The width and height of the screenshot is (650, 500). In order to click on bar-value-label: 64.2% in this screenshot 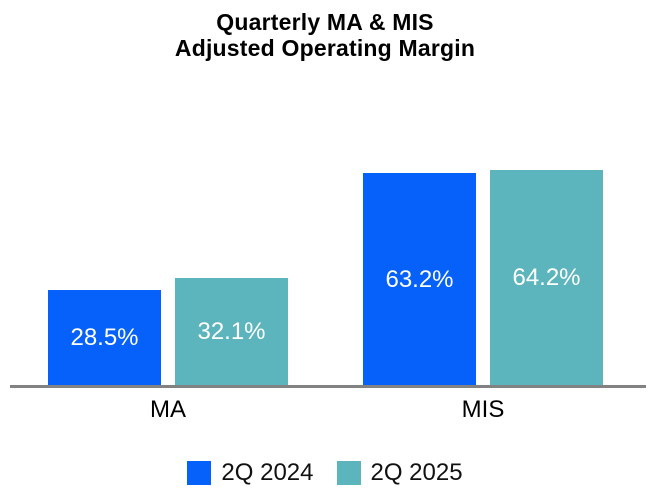, I will do `click(546, 277)`.